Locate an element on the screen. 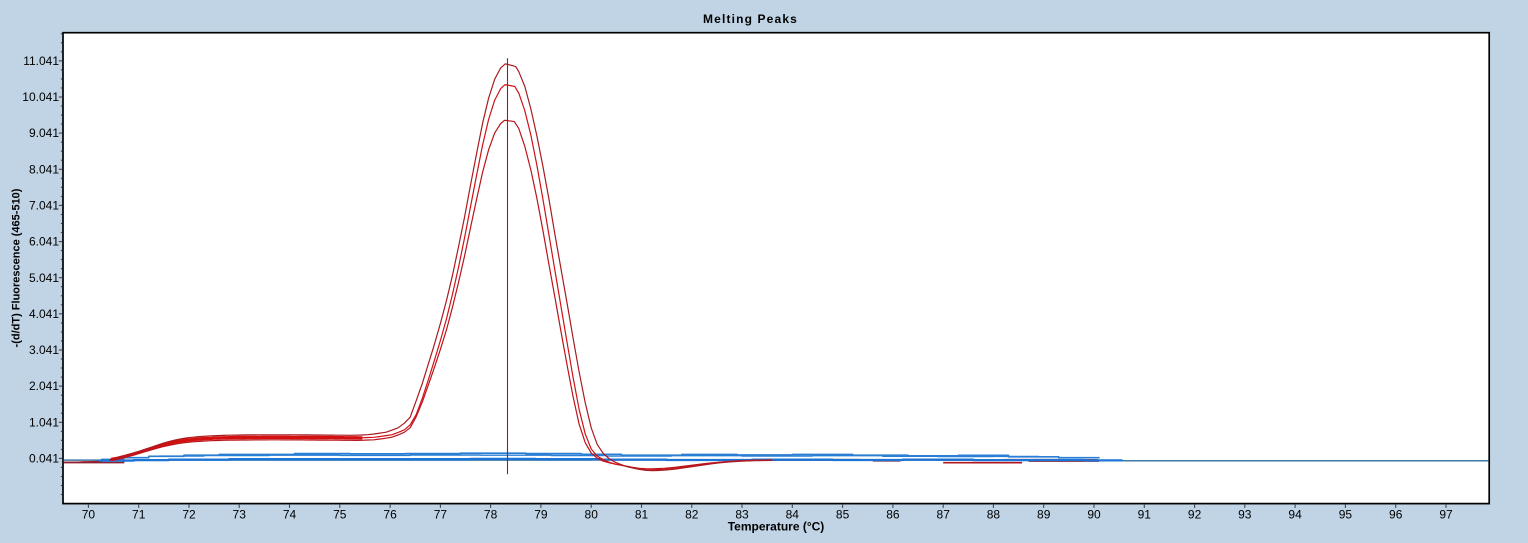  svg-text: Melting Peaks is located at coordinates (750, 19).